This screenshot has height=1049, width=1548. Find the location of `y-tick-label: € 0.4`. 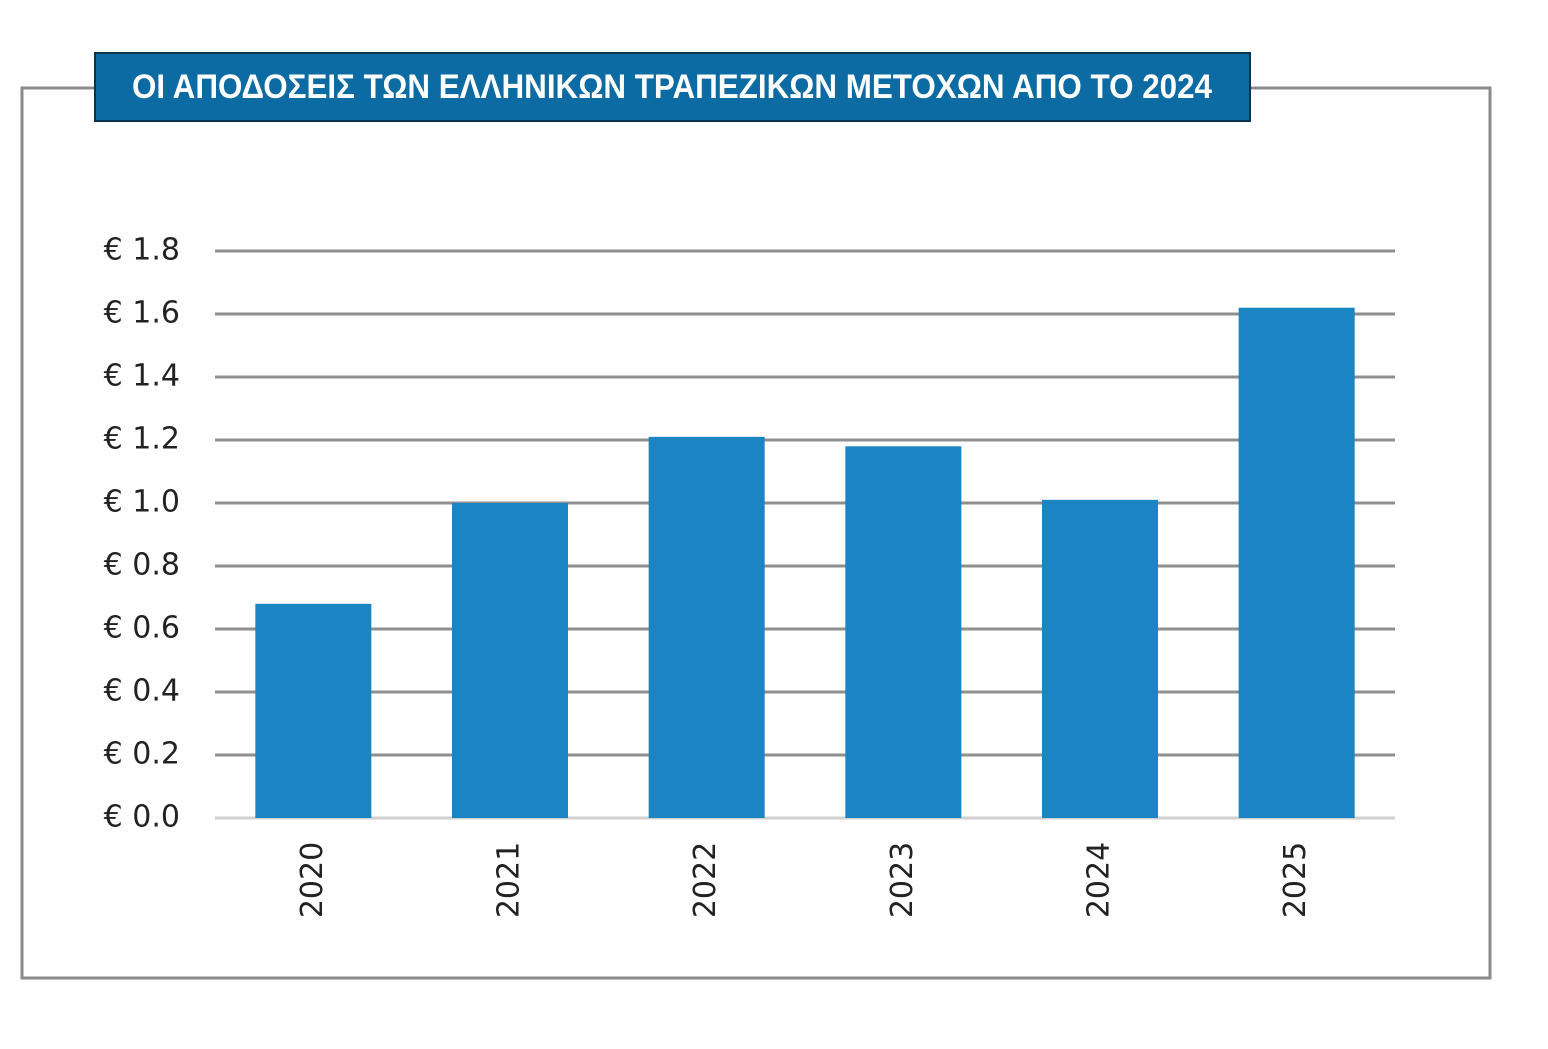

y-tick-label: € 0.4 is located at coordinates (142, 691).